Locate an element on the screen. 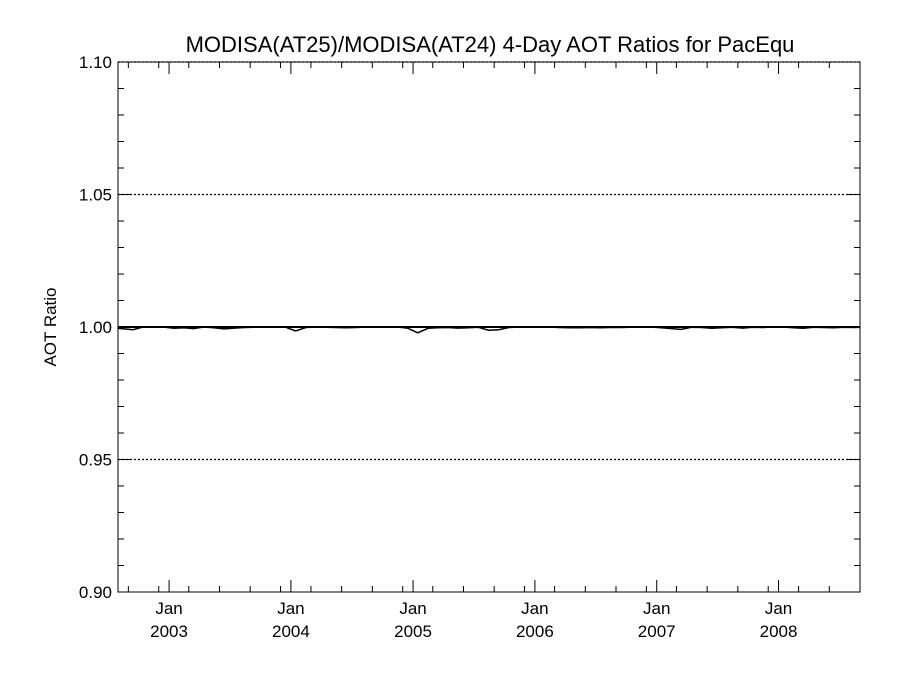 This screenshot has width=900, height=675. y-tick-label: 0.90 is located at coordinates (95, 592).